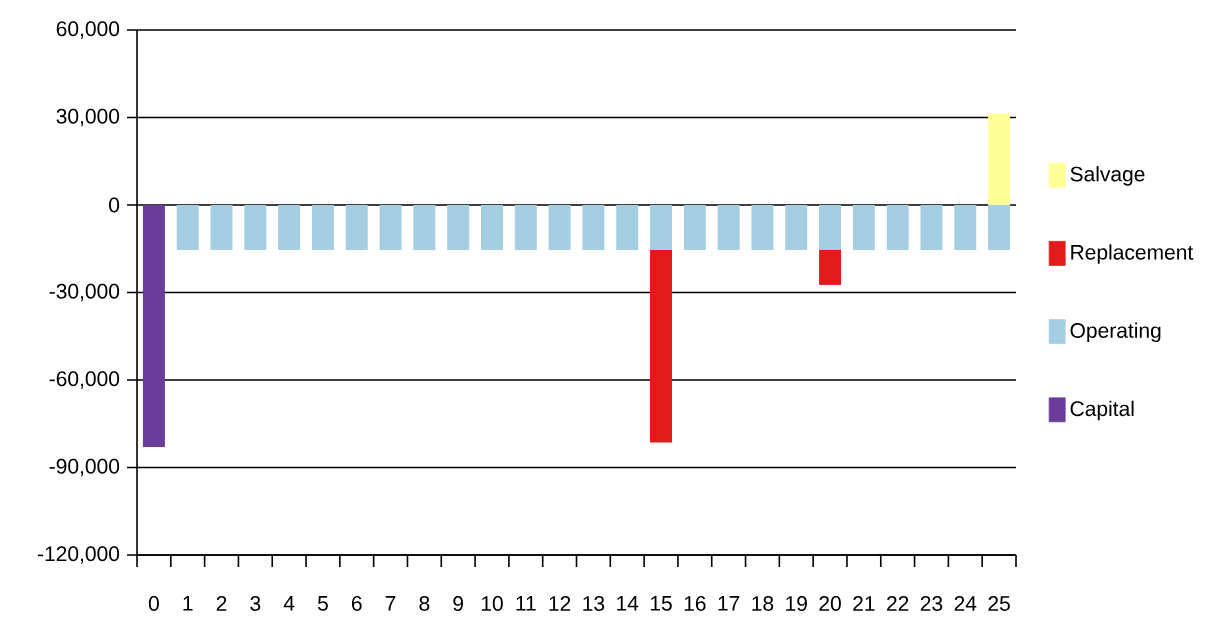 The height and width of the screenshot is (622, 1228). I want to click on y-tick-label: 30,000, so click(88, 117).